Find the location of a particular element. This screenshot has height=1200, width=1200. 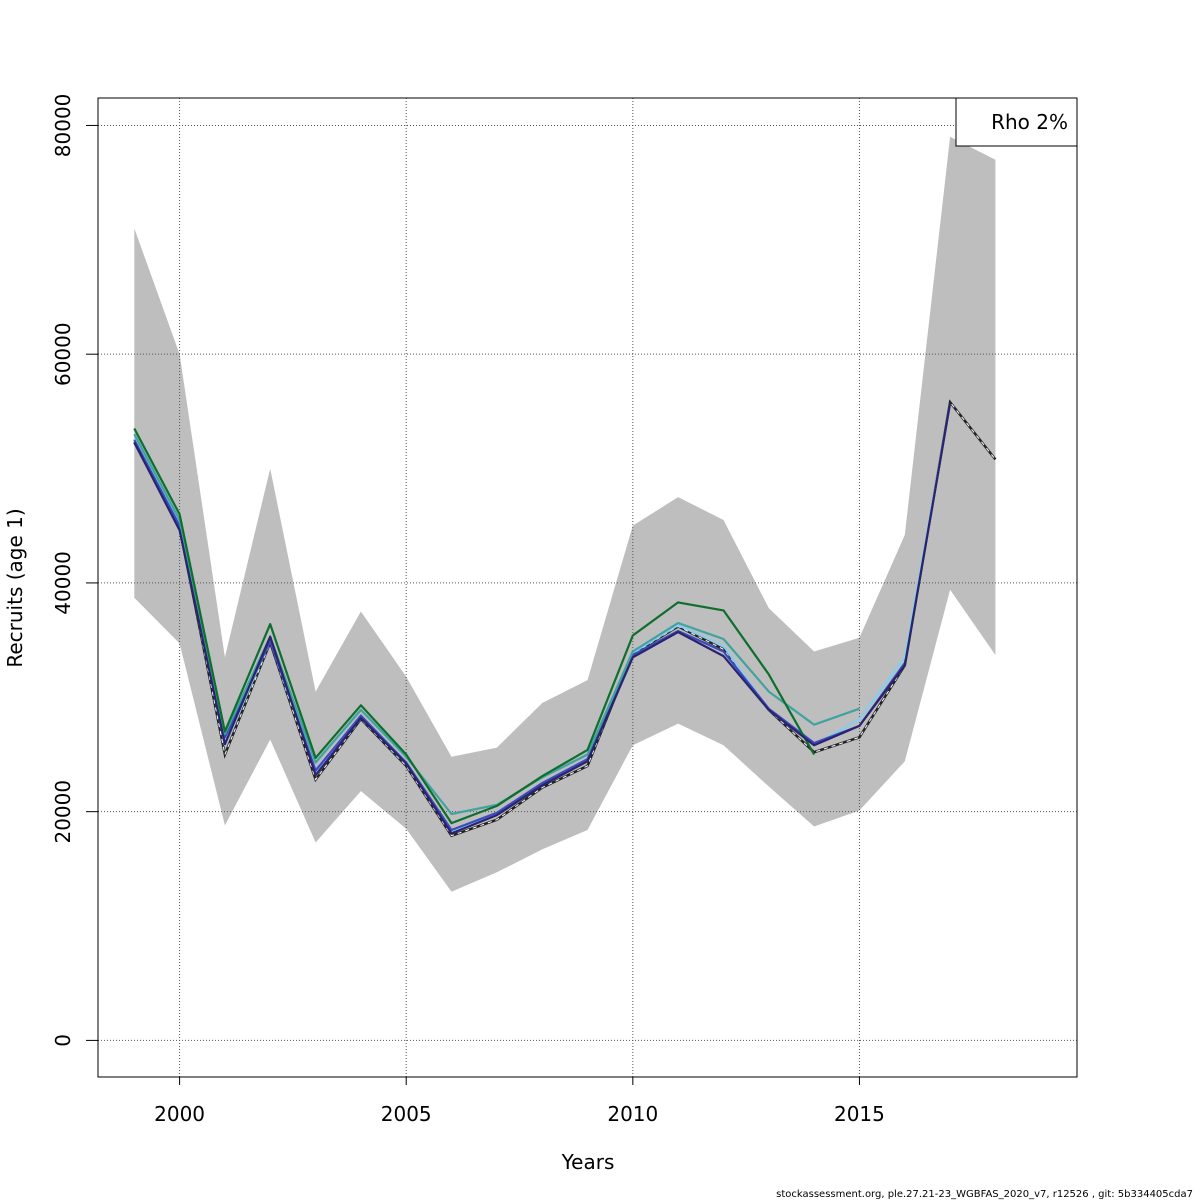

y-tick-label: 60000 is located at coordinates (63, 354).